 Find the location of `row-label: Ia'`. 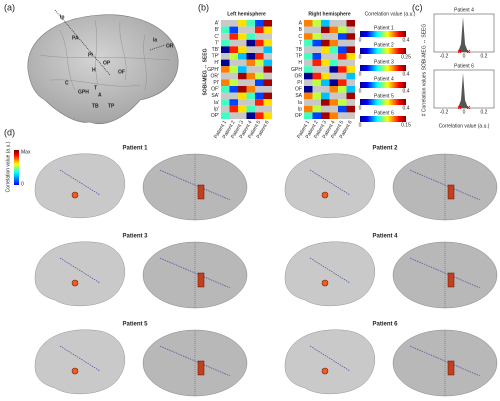

row-label: Ia' is located at coordinates (216, 103).